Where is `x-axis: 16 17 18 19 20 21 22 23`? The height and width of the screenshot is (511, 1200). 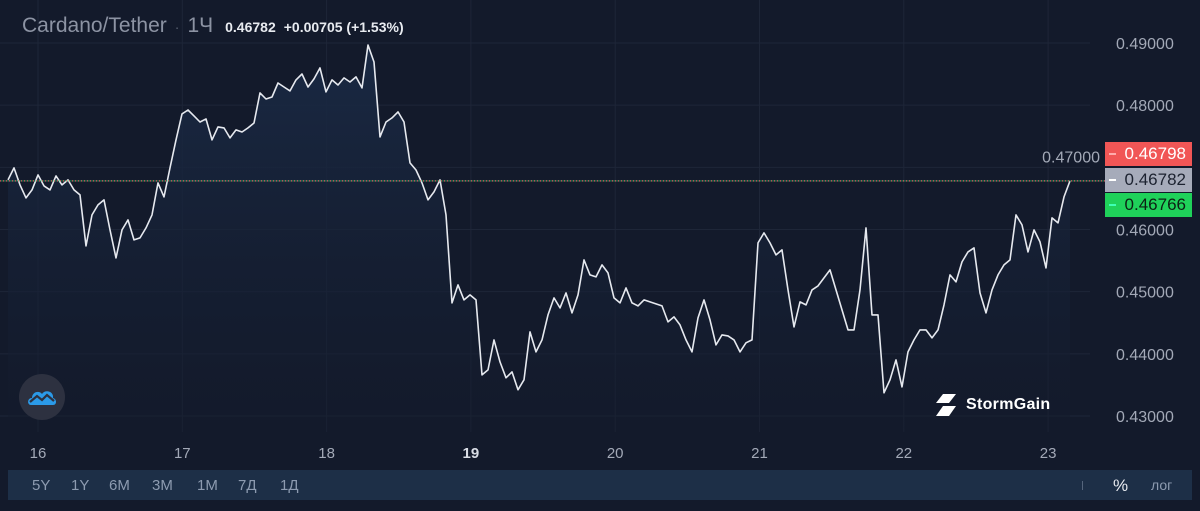 x-axis: 16 17 18 19 20 21 22 23 is located at coordinates (543, 453).